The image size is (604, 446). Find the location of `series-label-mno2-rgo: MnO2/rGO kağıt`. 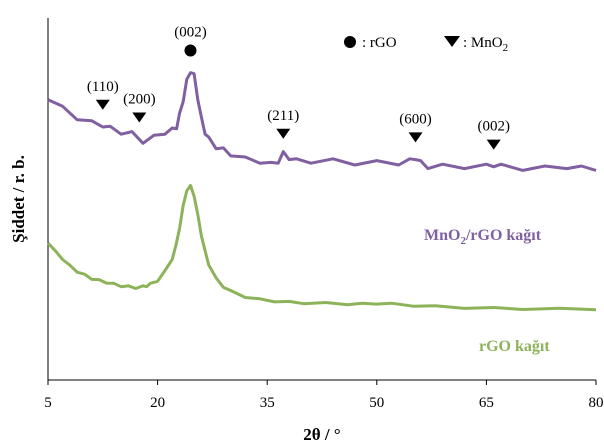

series-label-mno2-rgo: MnO2/rGO kağıt is located at coordinates (483, 237).